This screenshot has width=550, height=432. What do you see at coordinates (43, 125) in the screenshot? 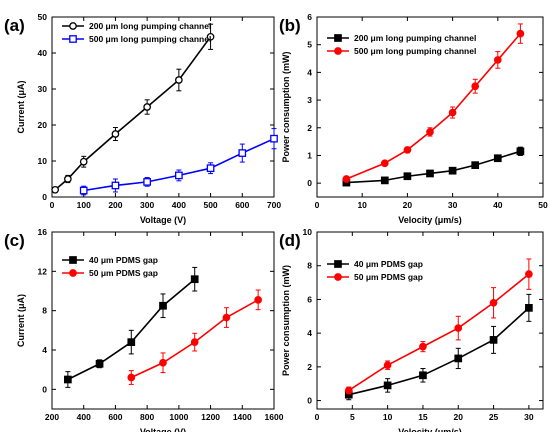
I see `y-tick-label: 20` at bounding box center [43, 125].